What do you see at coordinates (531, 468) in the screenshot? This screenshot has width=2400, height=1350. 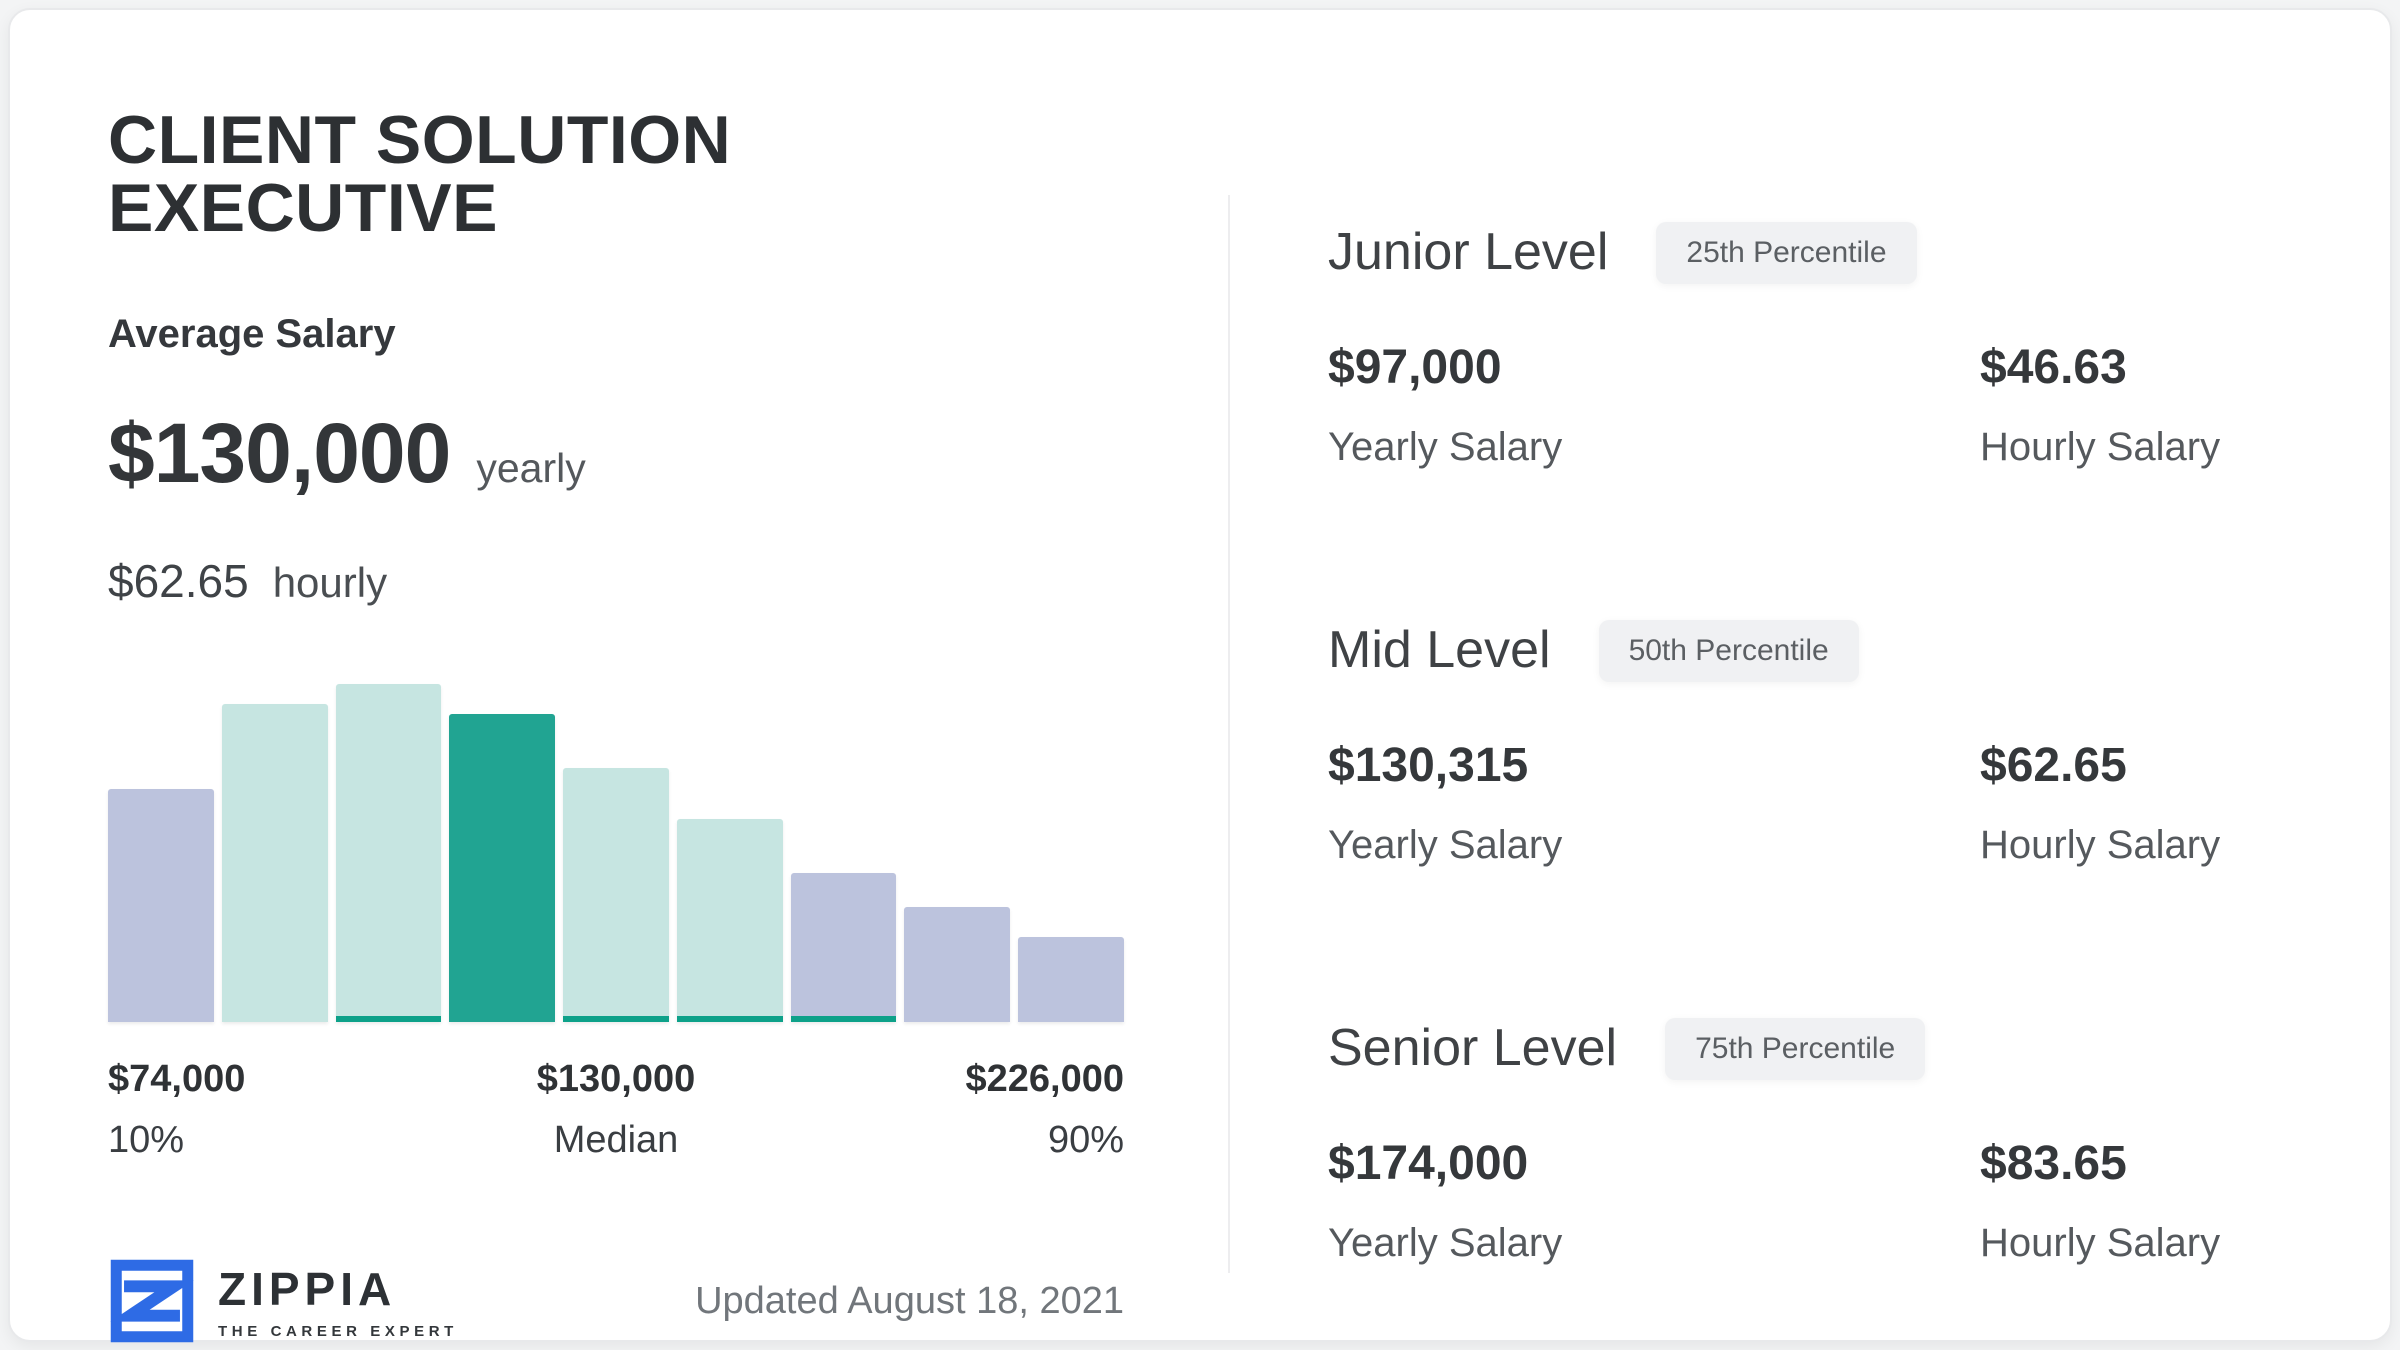 I see `yearly-unit-label: yearly` at bounding box center [531, 468].